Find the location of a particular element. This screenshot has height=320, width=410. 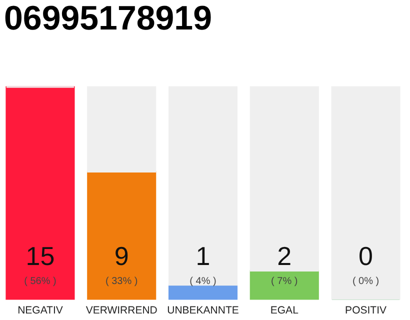

data-label: 0 is located at coordinates (366, 256).